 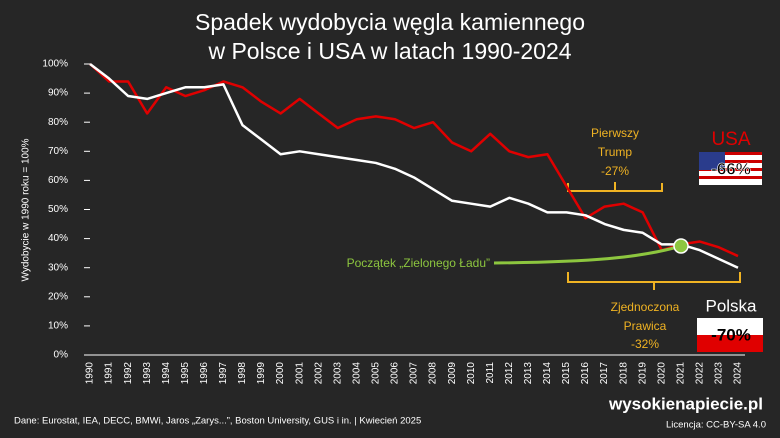 I want to click on x-tick-label: 2007, so click(x=414, y=373).